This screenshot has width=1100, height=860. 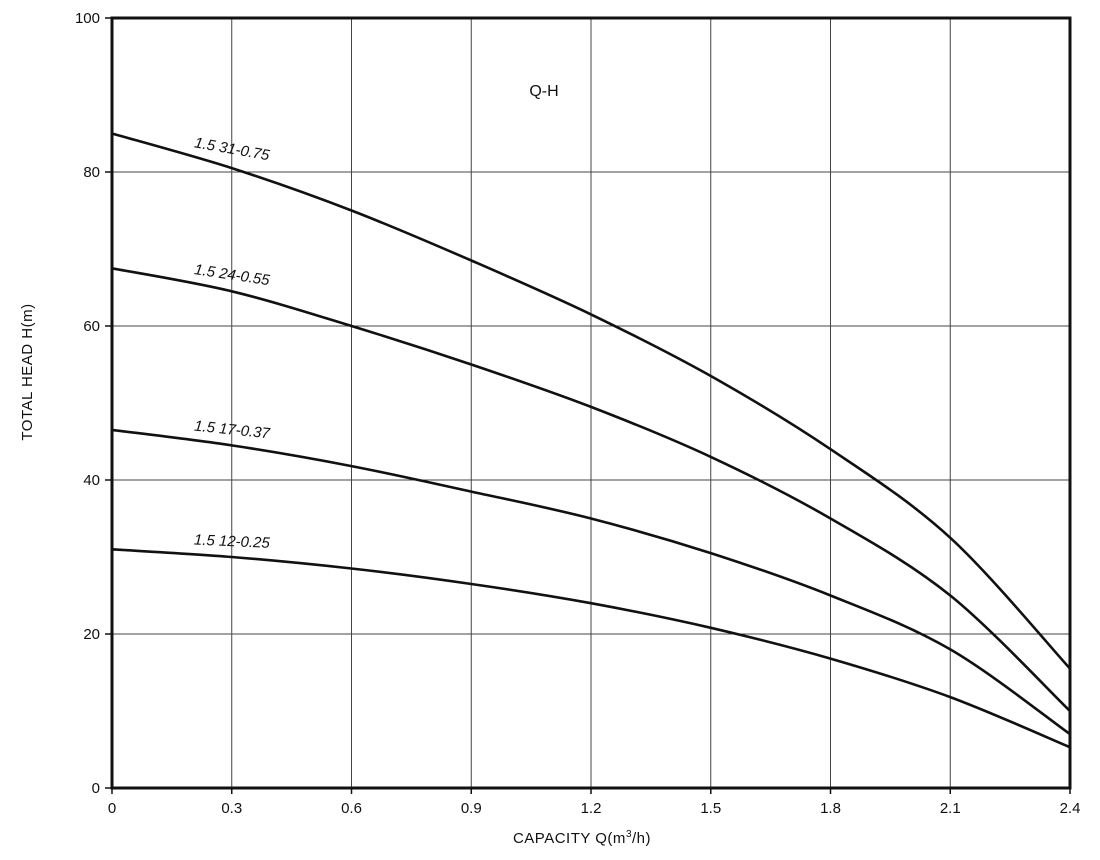 I want to click on y-tick-label: 60, so click(x=91, y=326).